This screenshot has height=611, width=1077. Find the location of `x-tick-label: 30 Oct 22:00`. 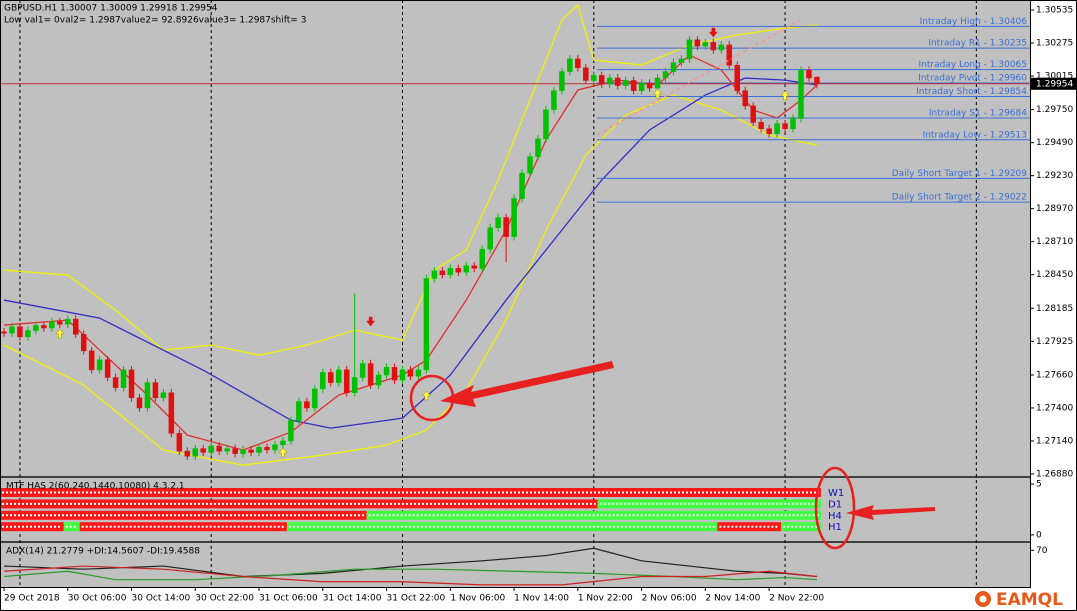

x-tick-label: 30 Oct 22:00 is located at coordinates (224, 599).